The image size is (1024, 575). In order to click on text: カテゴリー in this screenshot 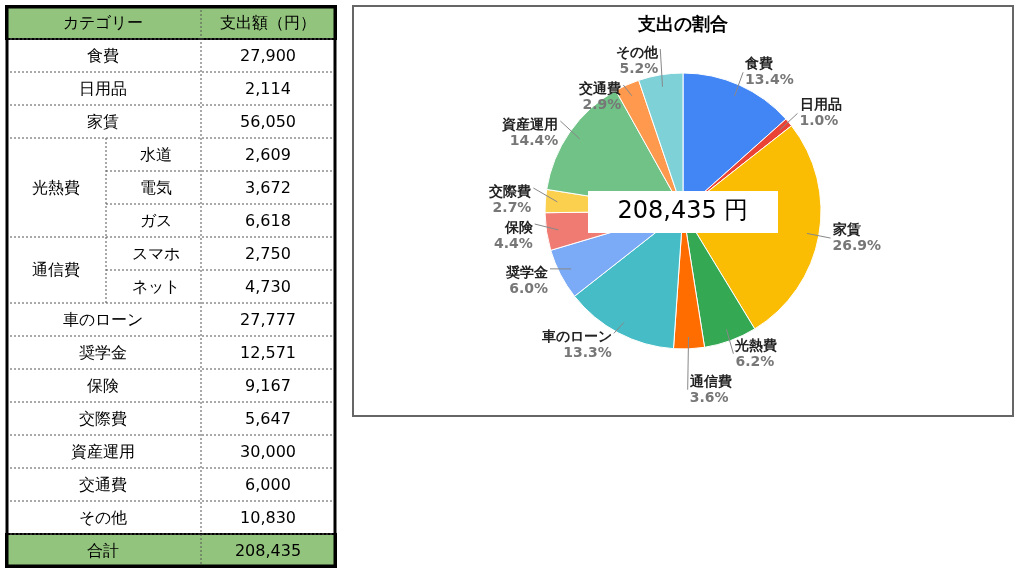, I will do `click(103, 22)`.